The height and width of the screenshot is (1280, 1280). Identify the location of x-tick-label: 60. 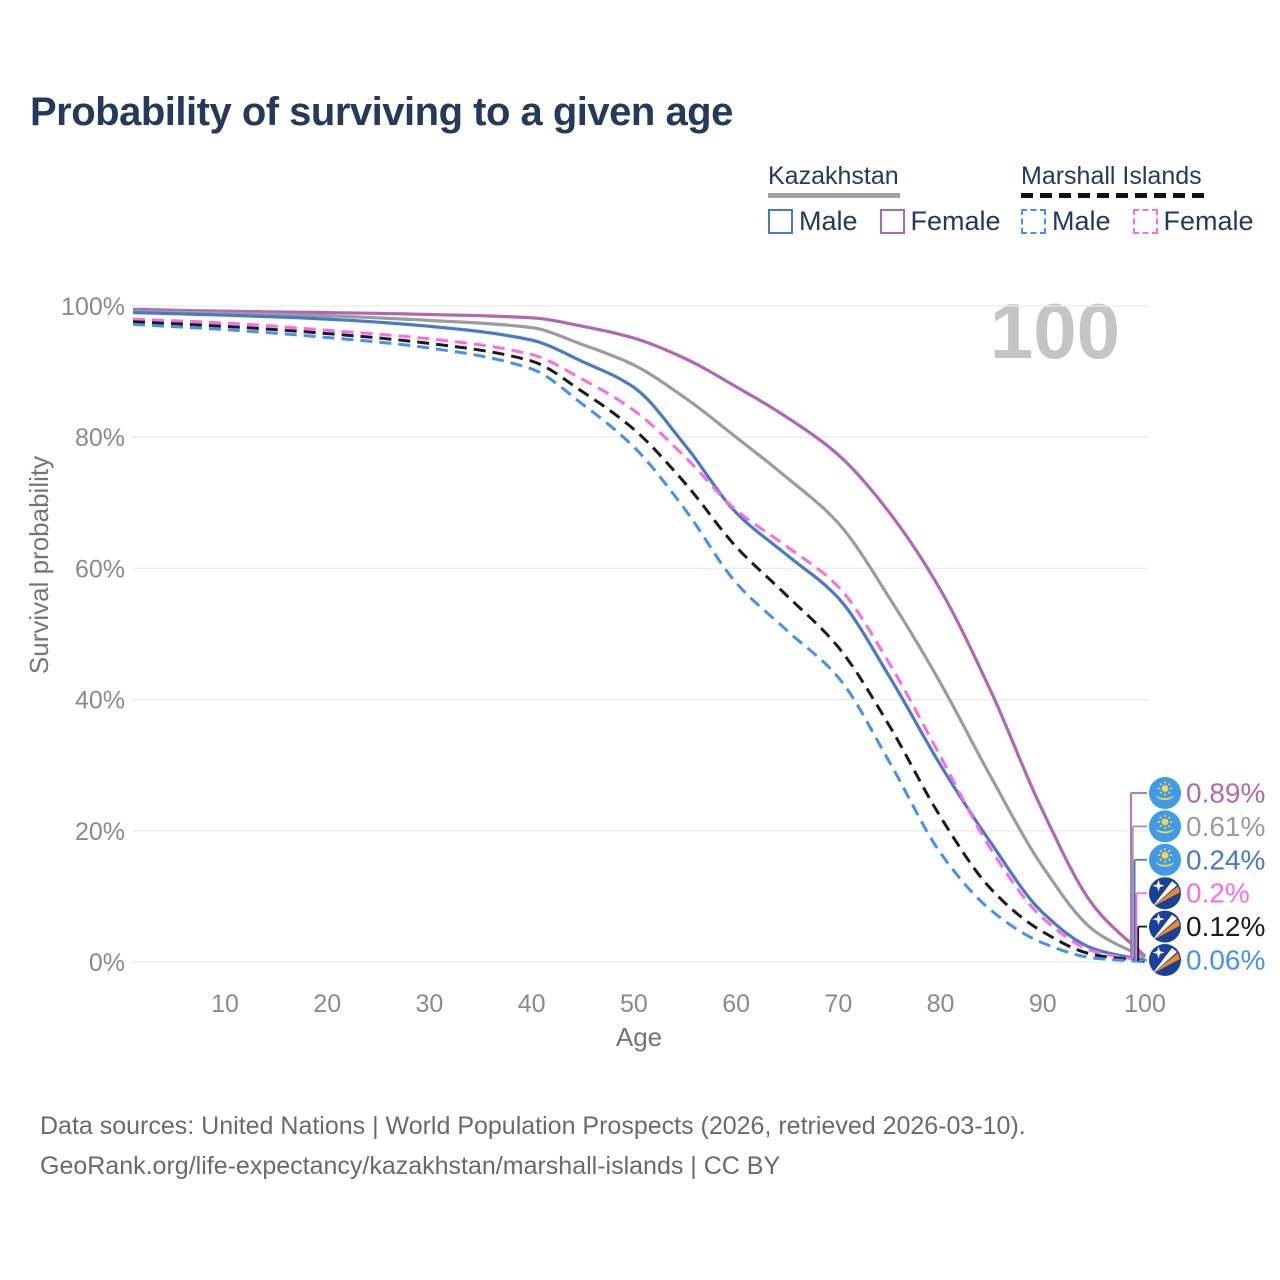
(736, 1004).